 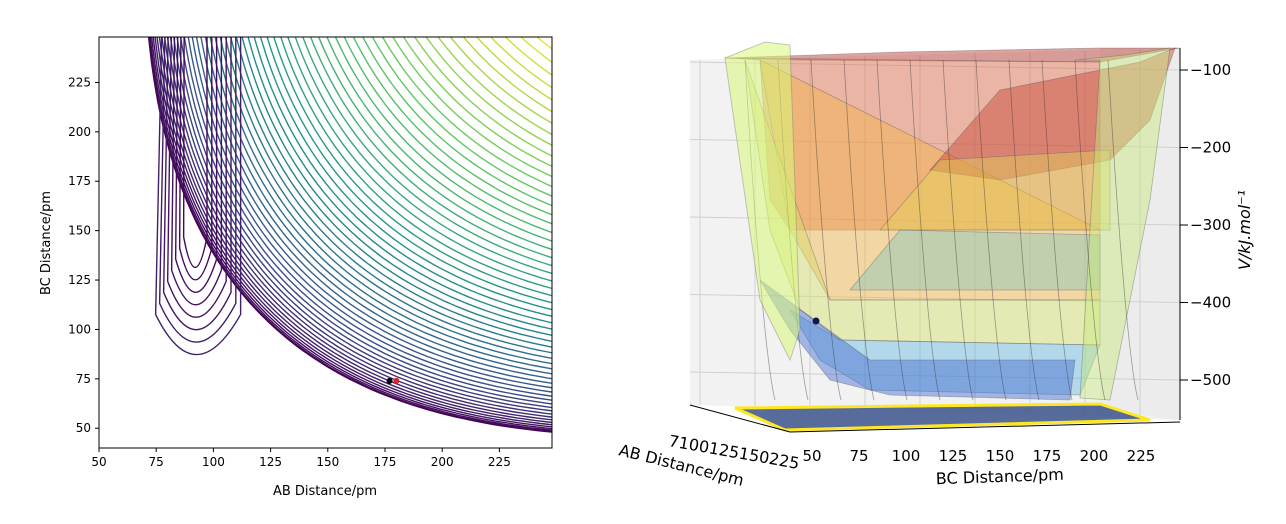 I want to click on z-axis-ticks: −100 −200 −300 −400 −500, so click(x=1205, y=225).